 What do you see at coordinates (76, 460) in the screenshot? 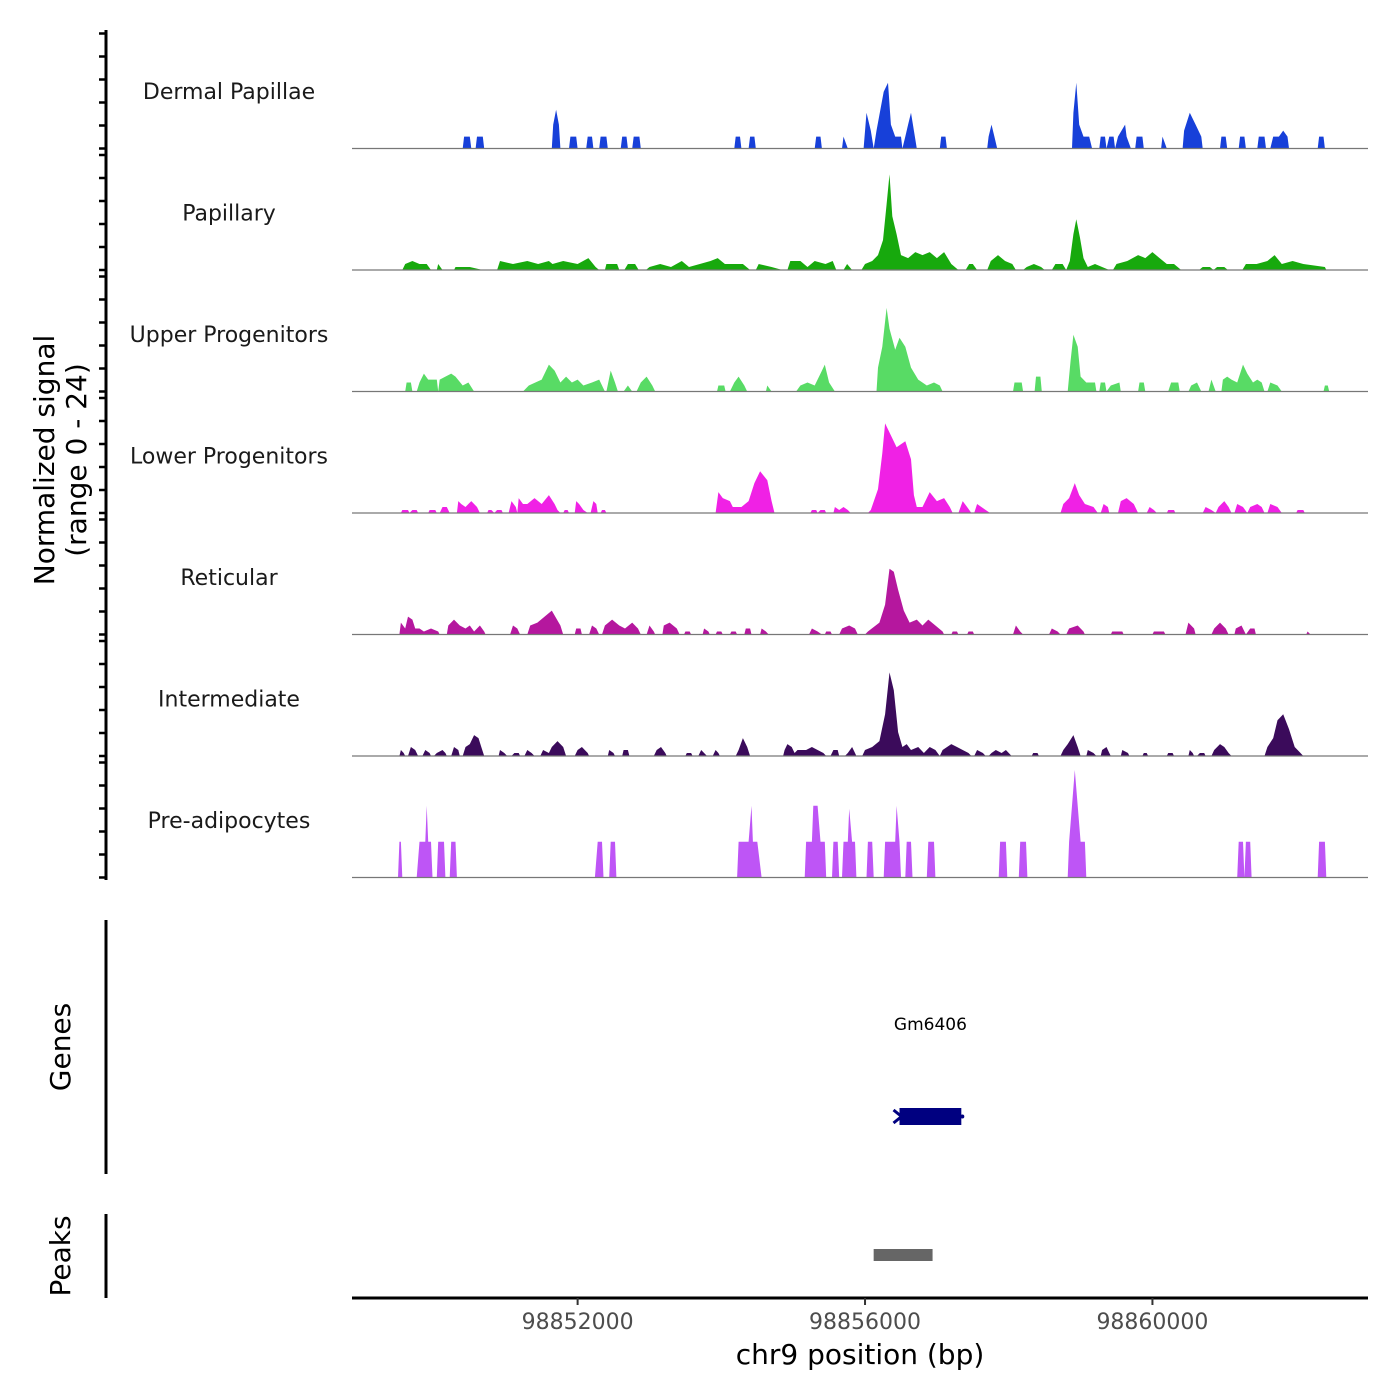
I see `y-axis-title-line2: (range 0 - 24)` at bounding box center [76, 460].